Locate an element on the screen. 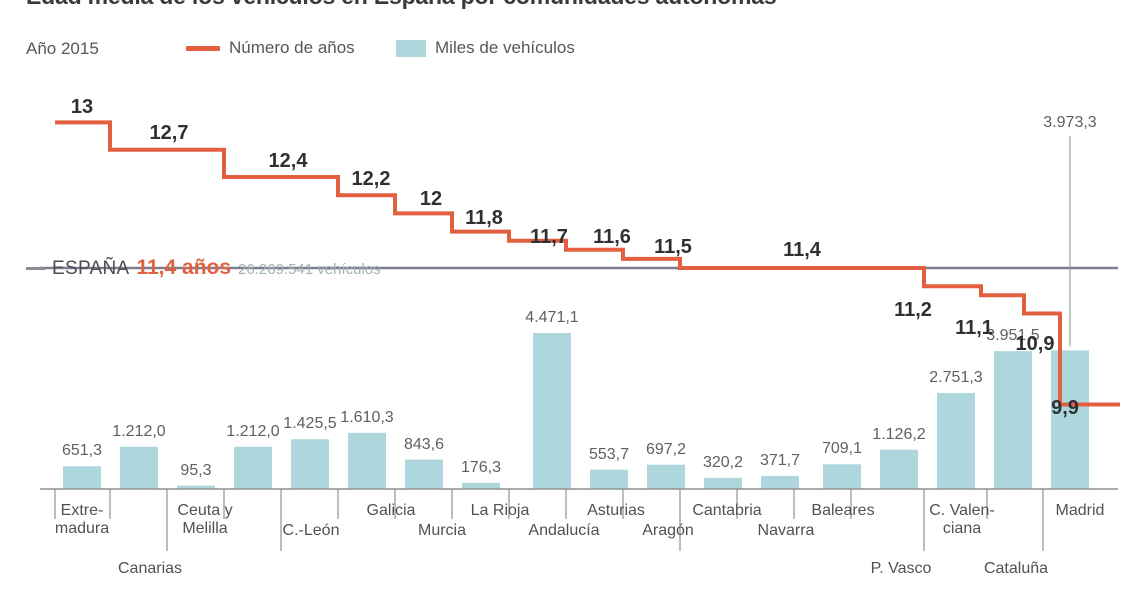  x-axis-label: Murcia is located at coordinates (442, 530).